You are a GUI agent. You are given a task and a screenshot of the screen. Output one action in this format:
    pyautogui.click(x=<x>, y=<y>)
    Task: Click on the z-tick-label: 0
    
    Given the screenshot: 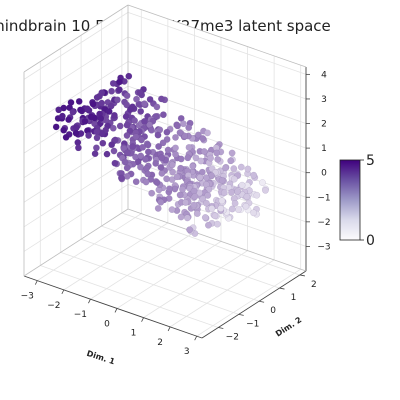 What is the action you would take?
    pyautogui.click(x=324, y=174)
    